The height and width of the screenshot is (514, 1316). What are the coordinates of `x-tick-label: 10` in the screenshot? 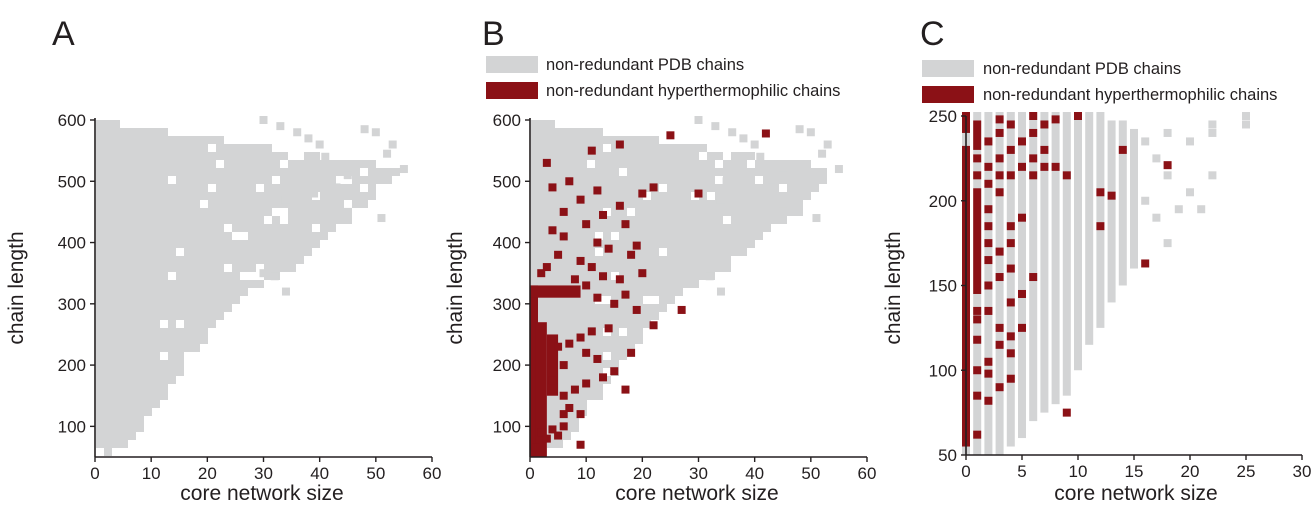 It's located at (586, 473).